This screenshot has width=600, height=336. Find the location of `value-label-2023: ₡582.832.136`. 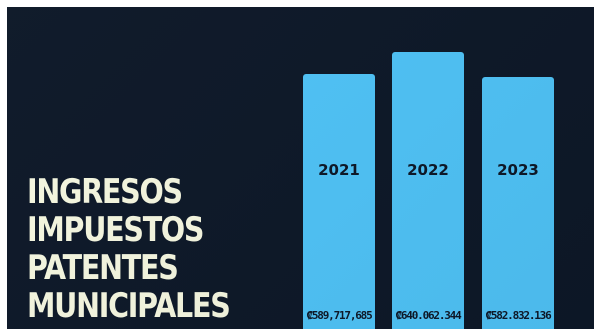

value-label-2023: ₡582.832.136 is located at coordinates (518, 315).